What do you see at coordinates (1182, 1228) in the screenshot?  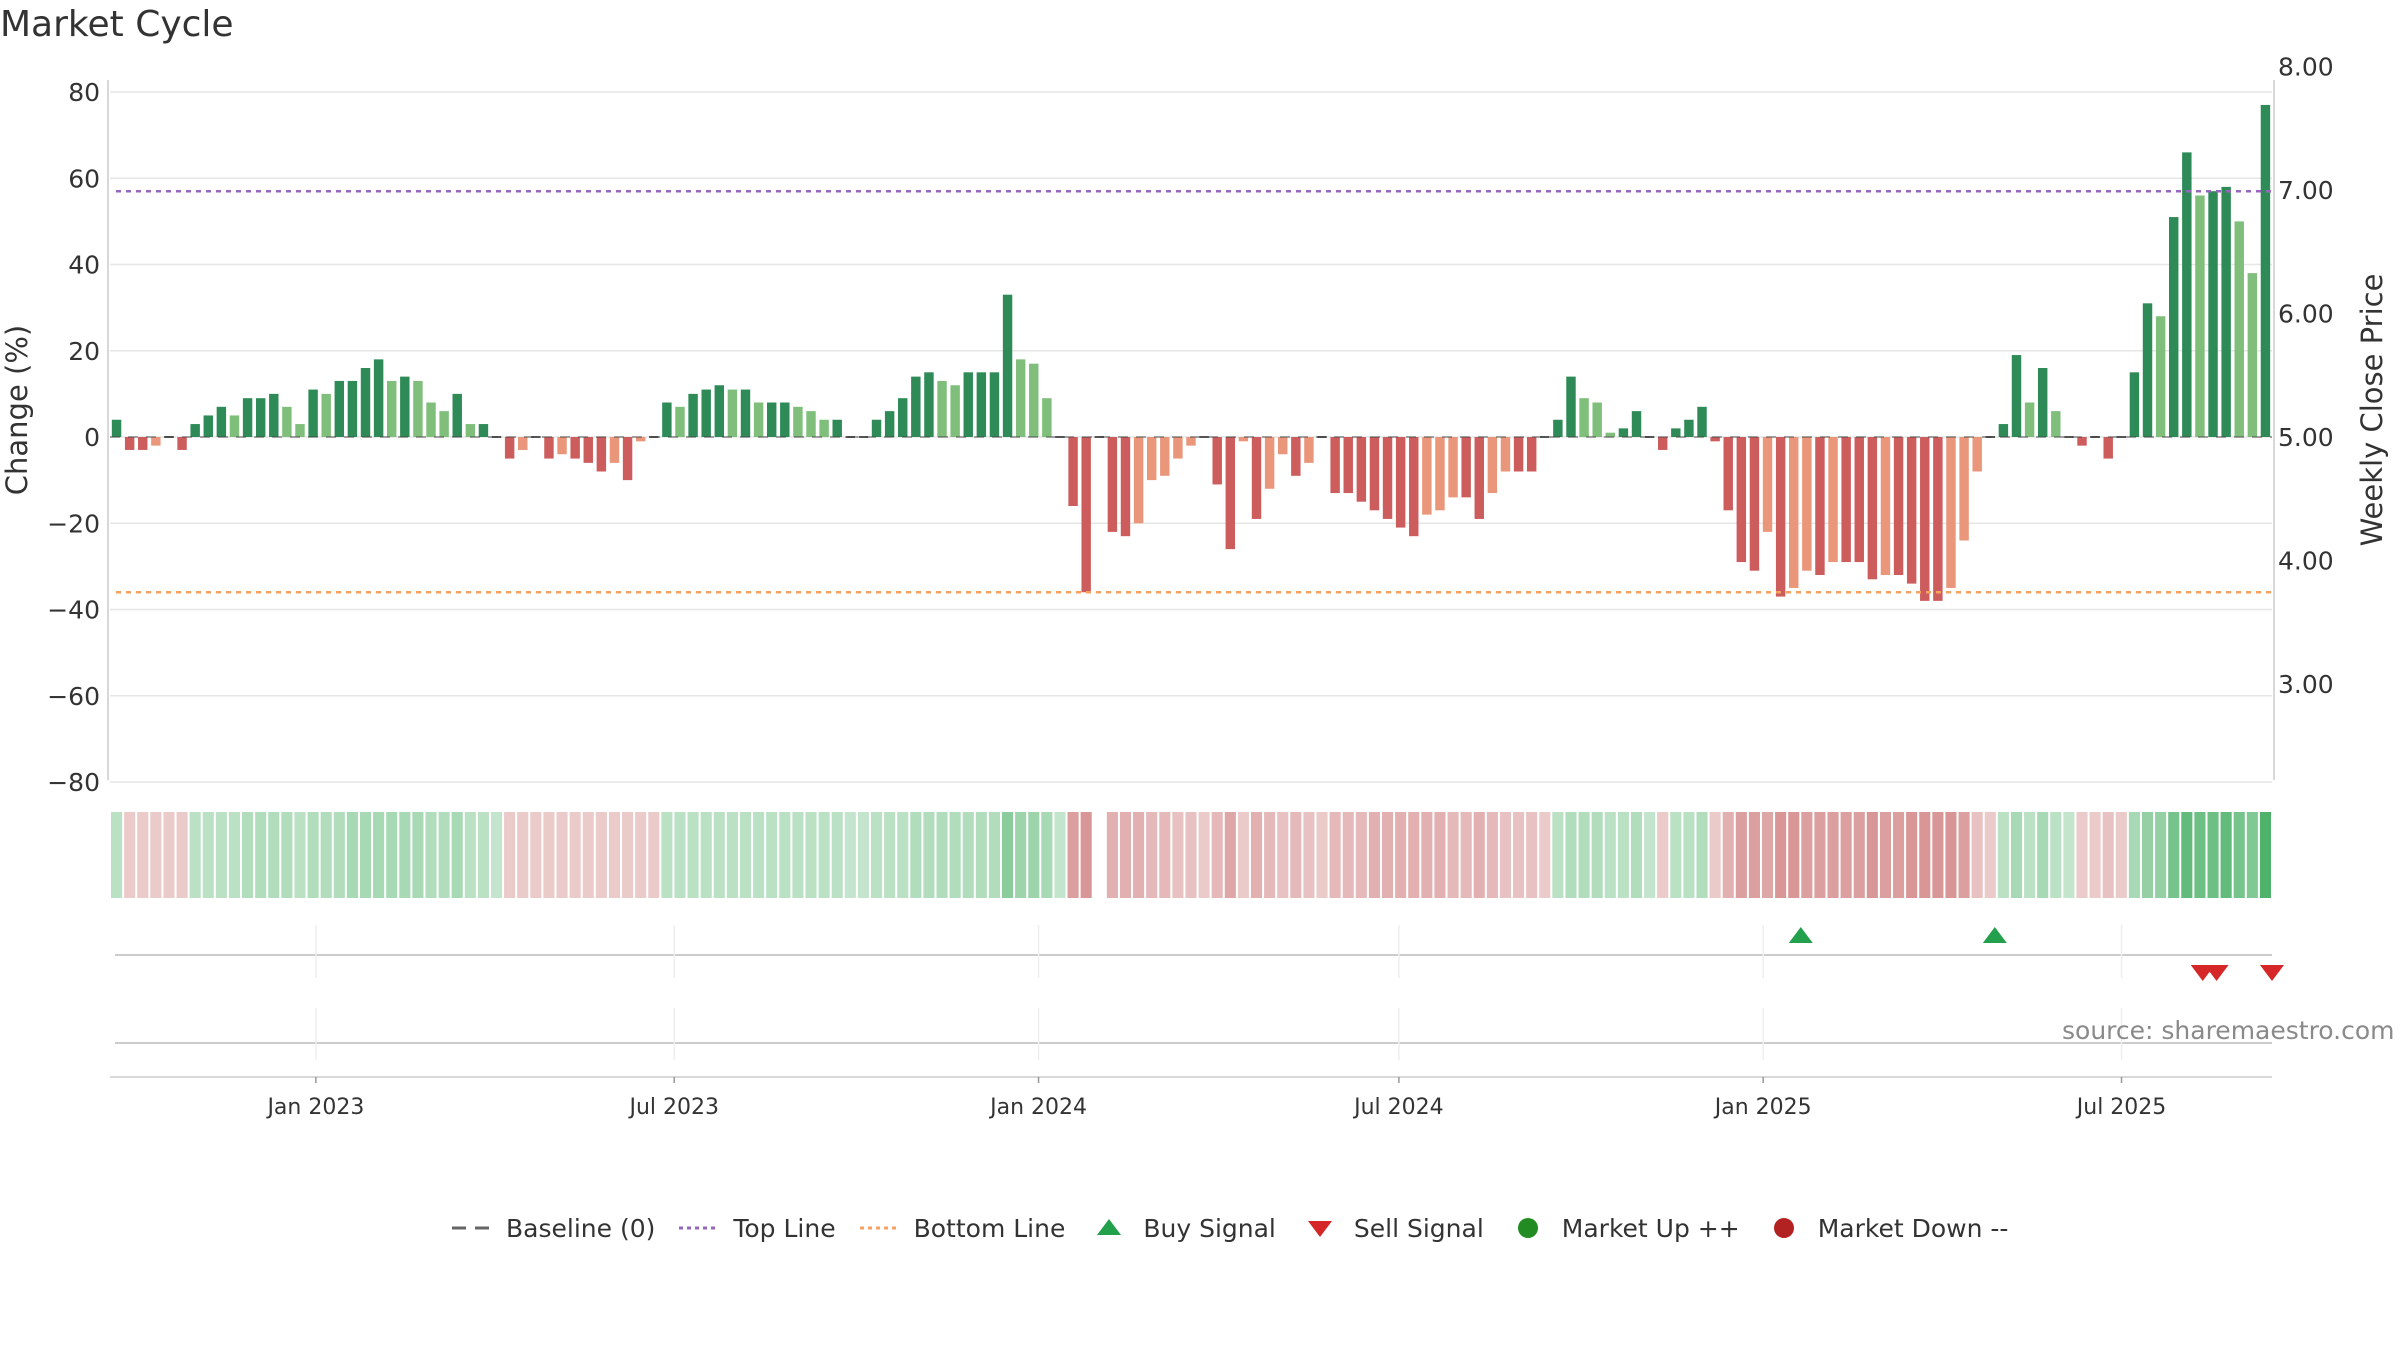 I see `legend-item: Buy Signal` at bounding box center [1182, 1228].